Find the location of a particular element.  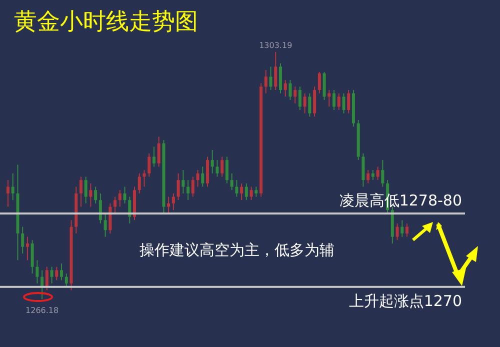

chart-title: 黄金小时线走势图 is located at coordinates (106, 22).